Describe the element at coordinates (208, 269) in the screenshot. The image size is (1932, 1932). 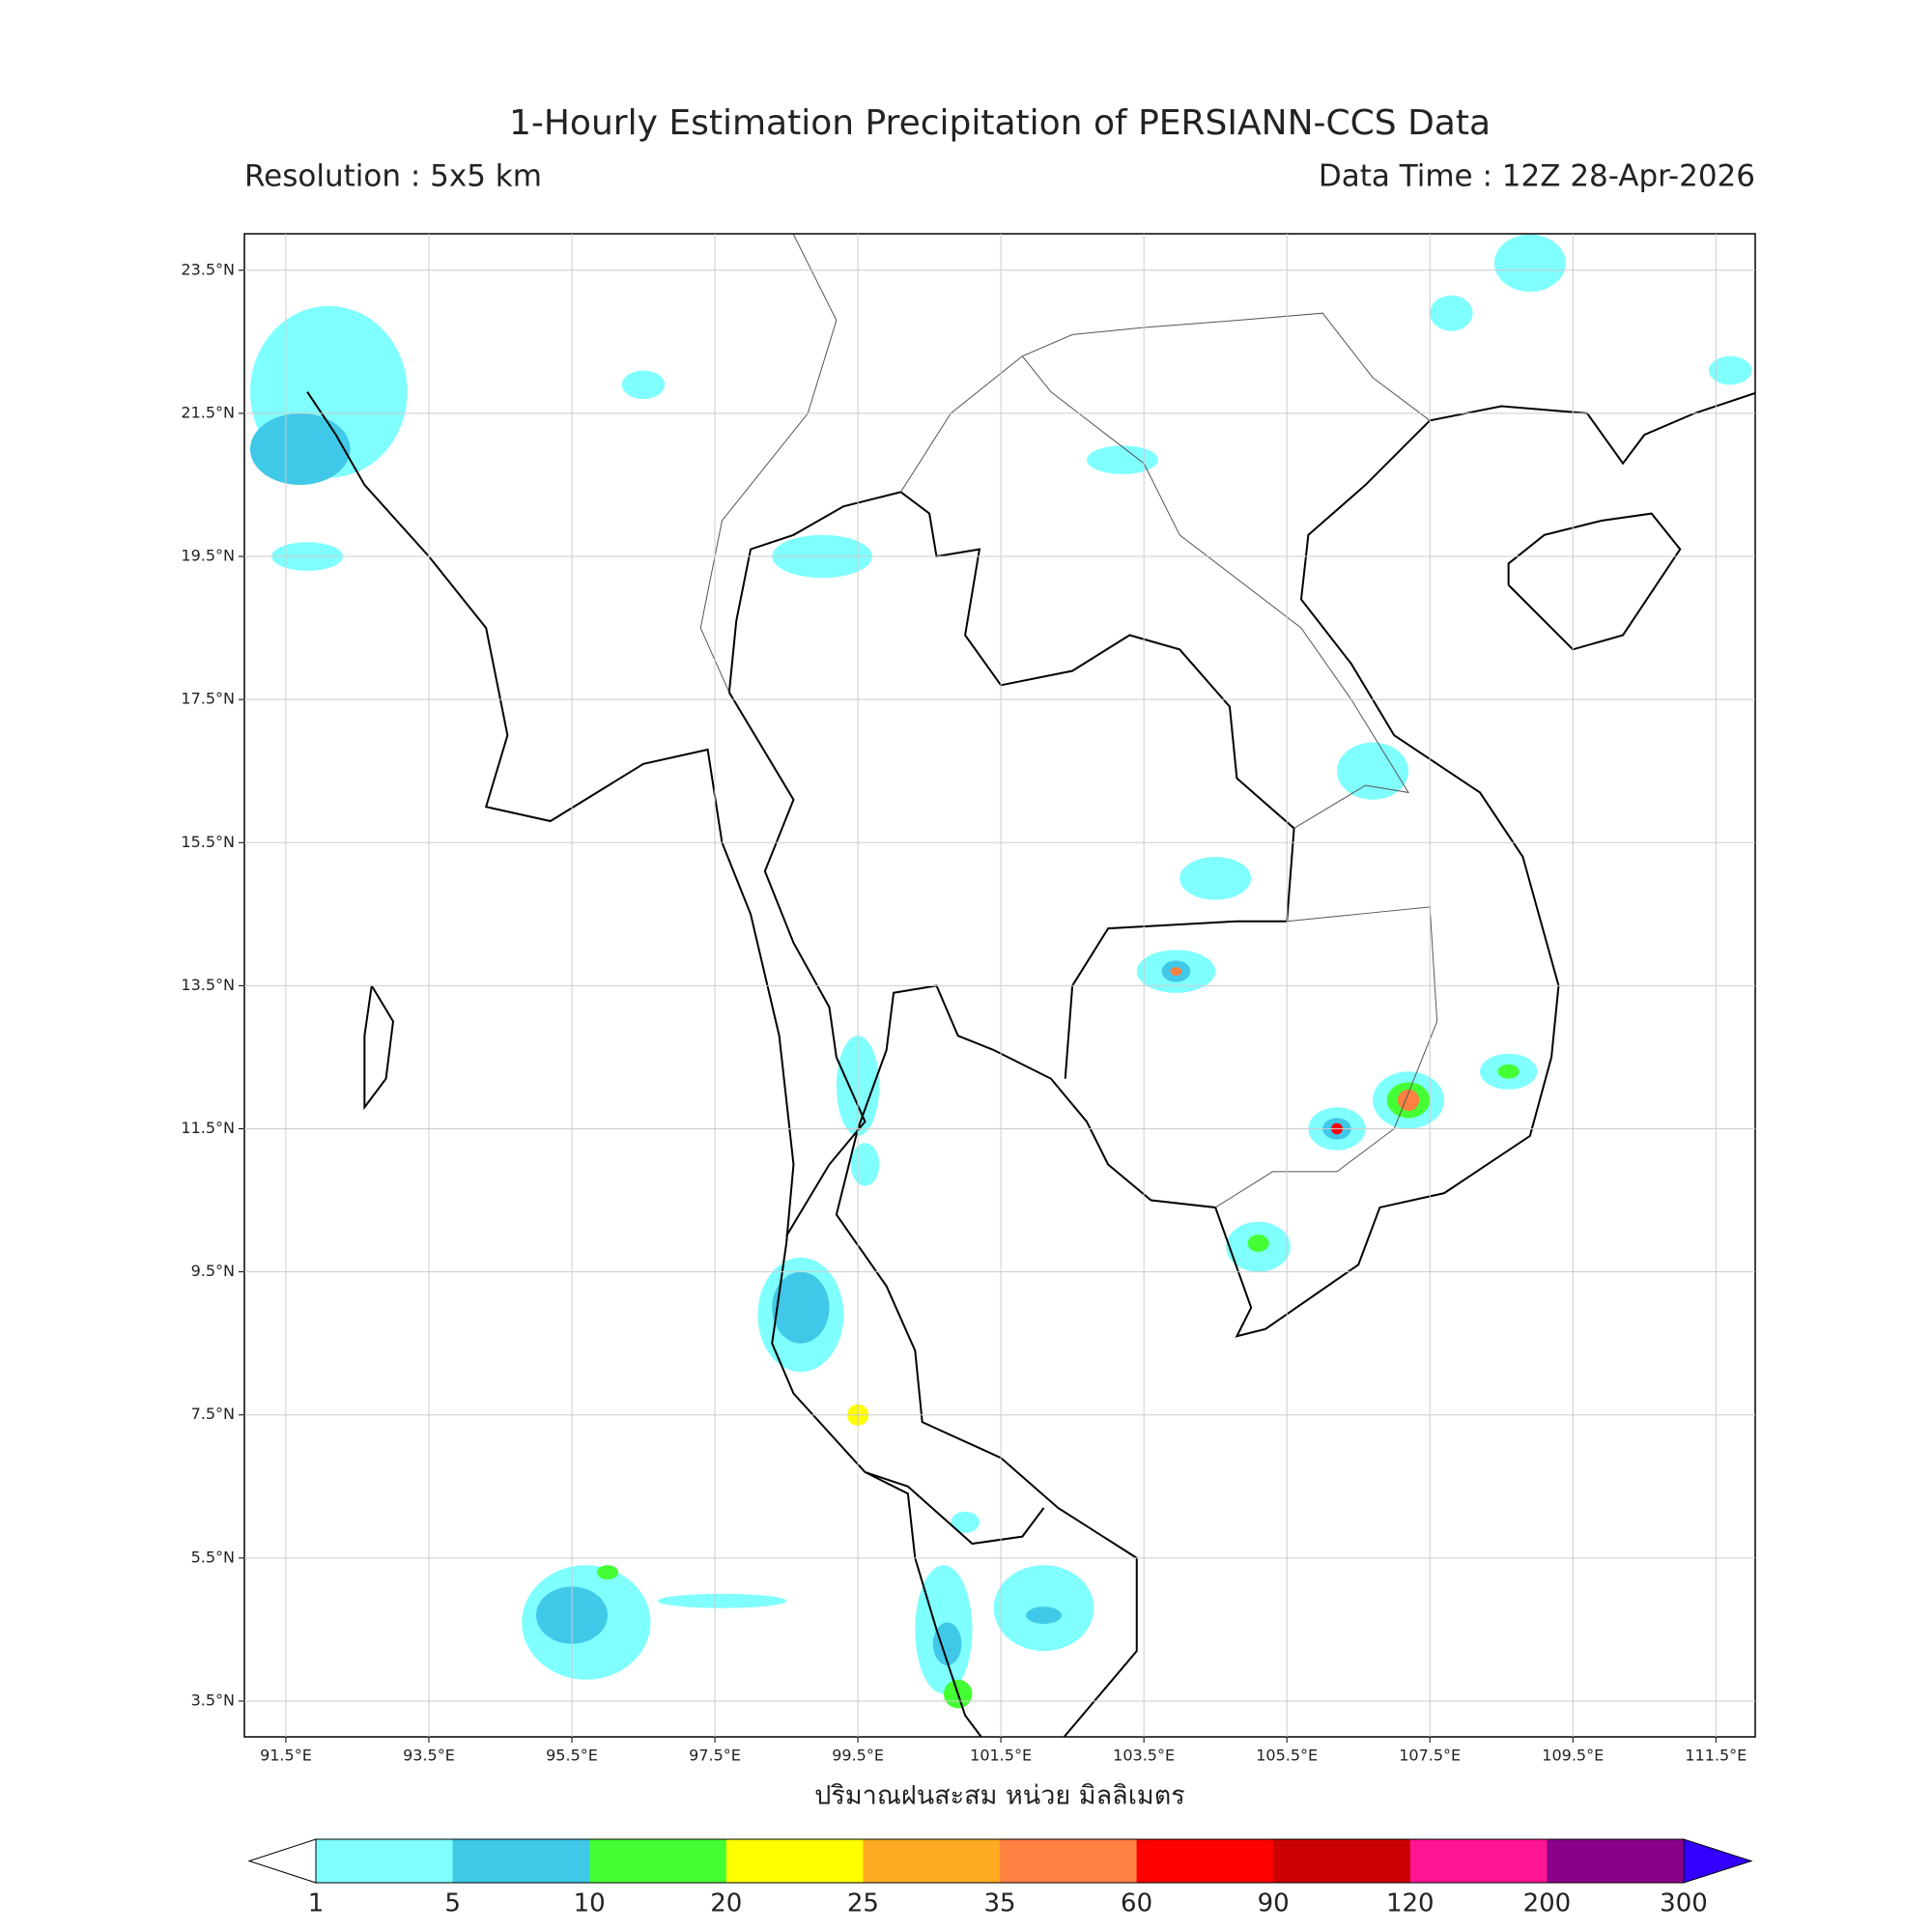
I see `y-tick-label: 23.5°N` at that location.